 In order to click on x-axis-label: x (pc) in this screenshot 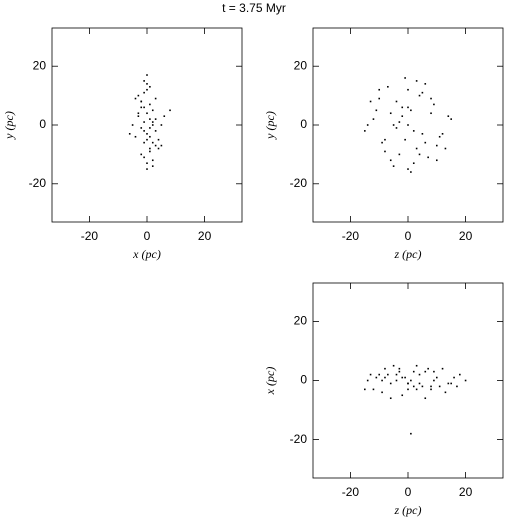, I will do `click(146, 254)`.